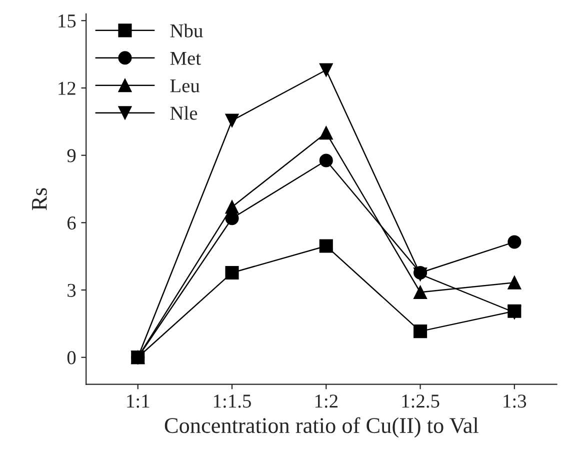 This screenshot has width=574, height=463. What do you see at coordinates (67, 21) in the screenshot?
I see `y-tick-label: 15` at bounding box center [67, 21].